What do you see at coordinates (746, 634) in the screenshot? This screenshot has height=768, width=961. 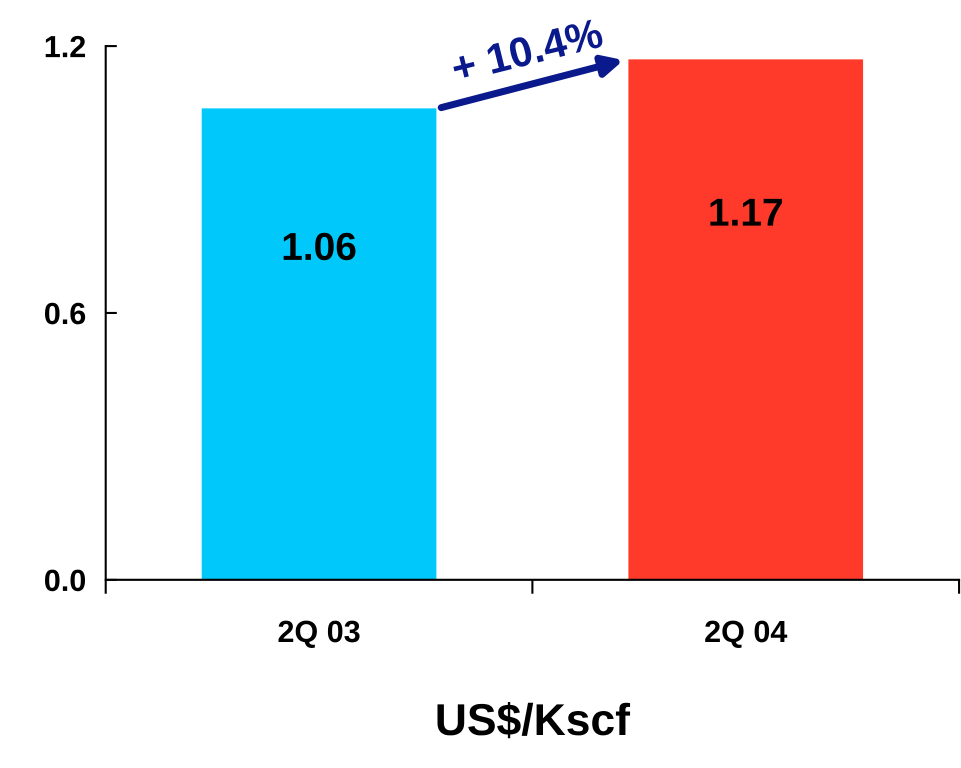 I see `x-tick-label: 2Q 04` at bounding box center [746, 634].